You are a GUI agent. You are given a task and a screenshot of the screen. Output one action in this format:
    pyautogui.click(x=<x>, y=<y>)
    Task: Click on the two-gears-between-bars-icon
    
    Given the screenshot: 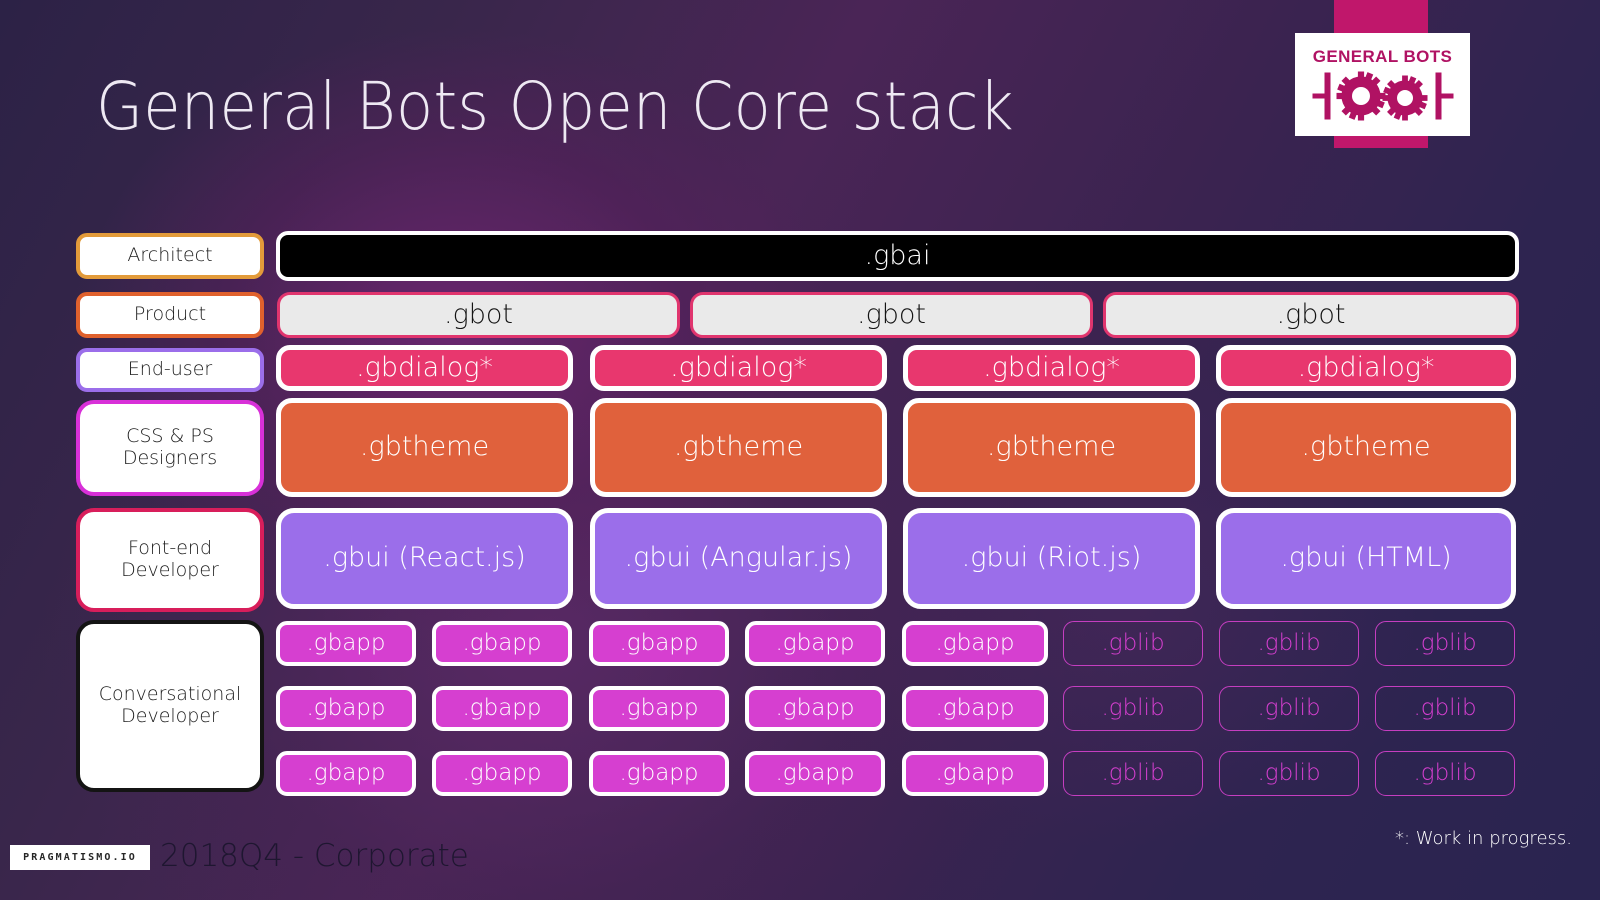 What is the action you would take?
    pyautogui.click(x=1382, y=96)
    